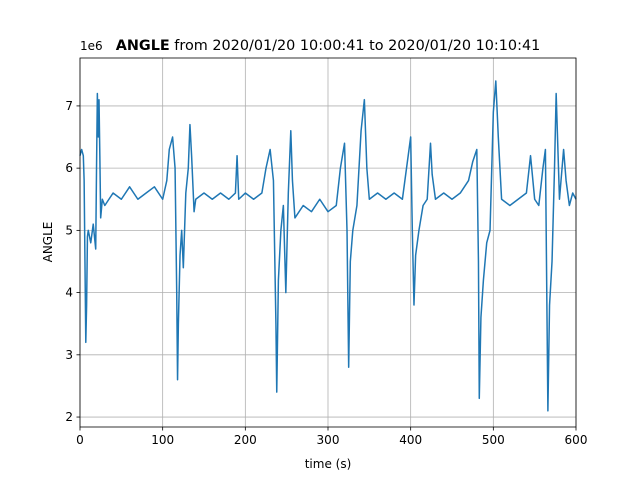  Describe the element at coordinates (69, 106) in the screenshot. I see `y-tick-label: 7` at that location.